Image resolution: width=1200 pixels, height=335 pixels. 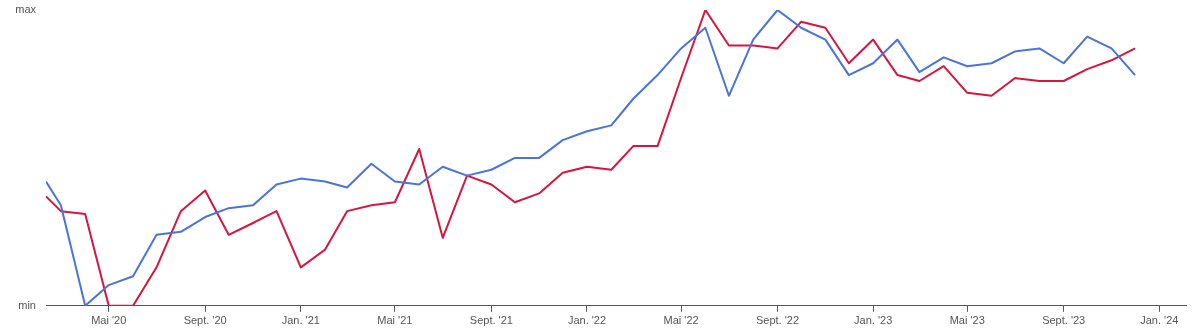 What do you see at coordinates (777, 320) in the screenshot?
I see `x-tick-label: Sept. '22` at bounding box center [777, 320].